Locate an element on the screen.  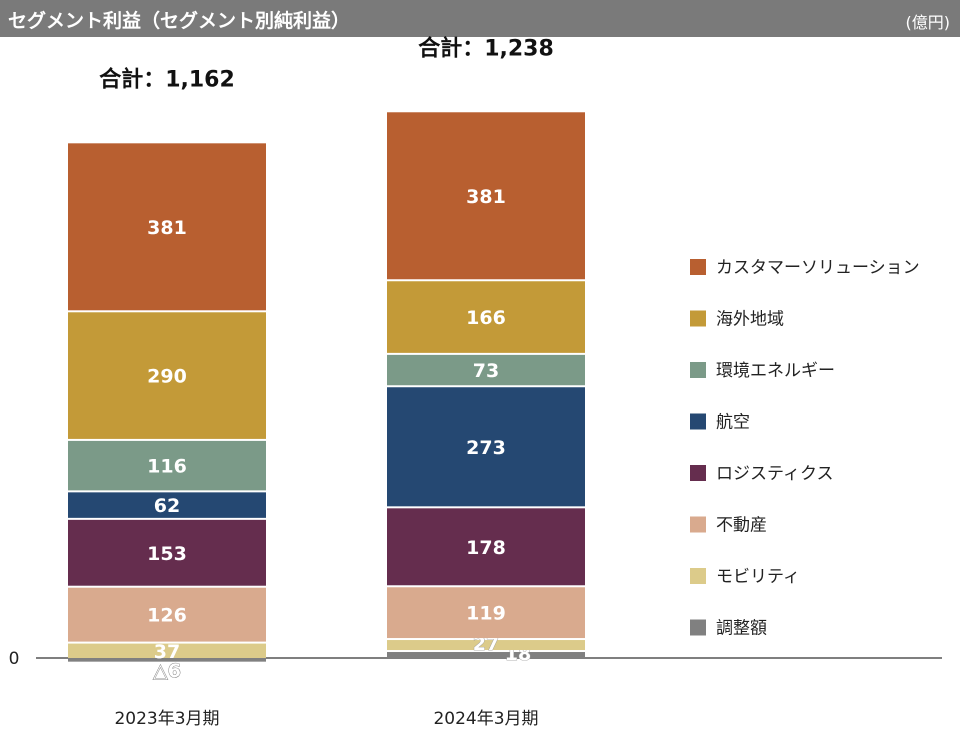
data-label-1-7: 381 is located at coordinates (486, 197).